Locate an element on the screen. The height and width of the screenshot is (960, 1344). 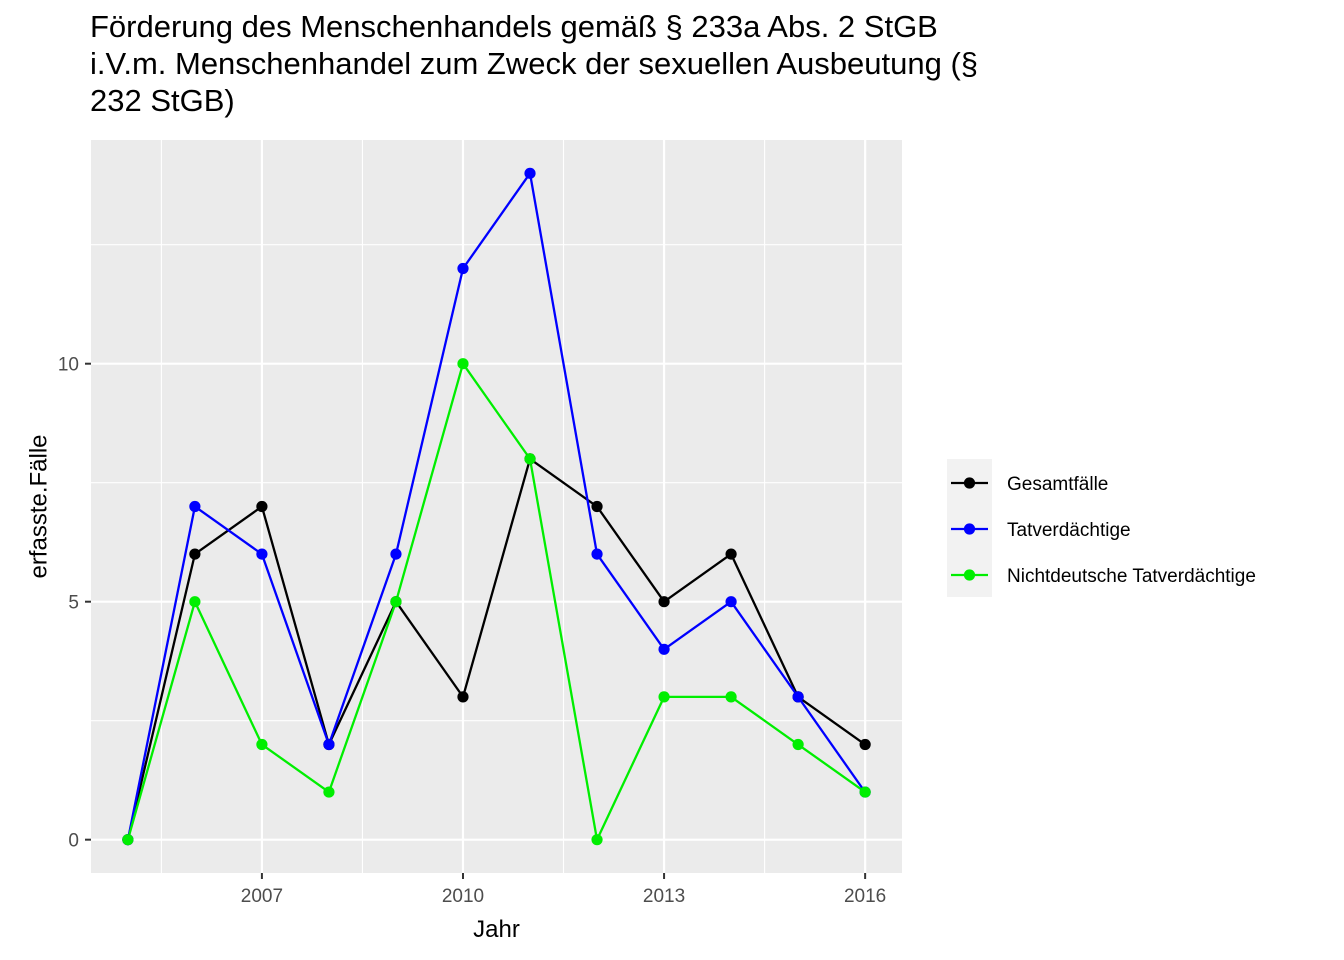
x-tick-label: 2016 is located at coordinates (865, 896).